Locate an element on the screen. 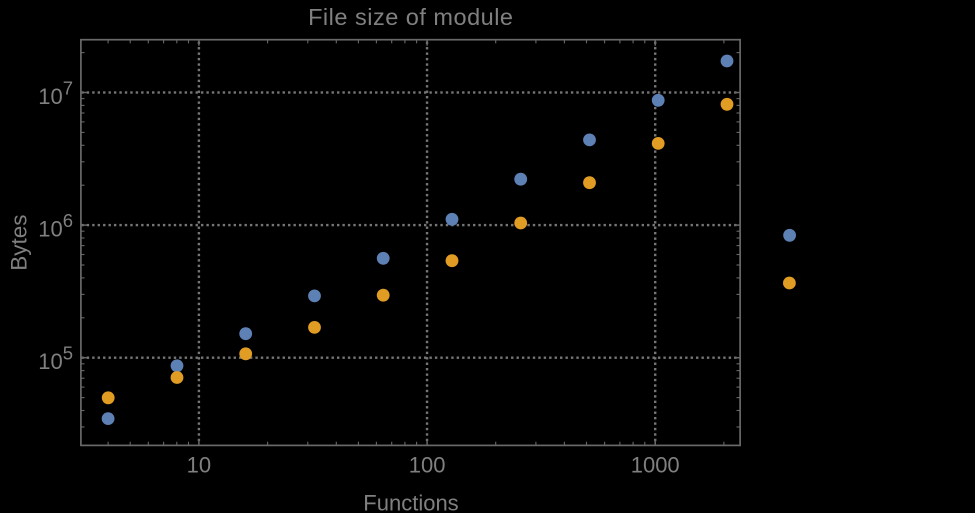  svg-text: 10 is located at coordinates (199, 465).